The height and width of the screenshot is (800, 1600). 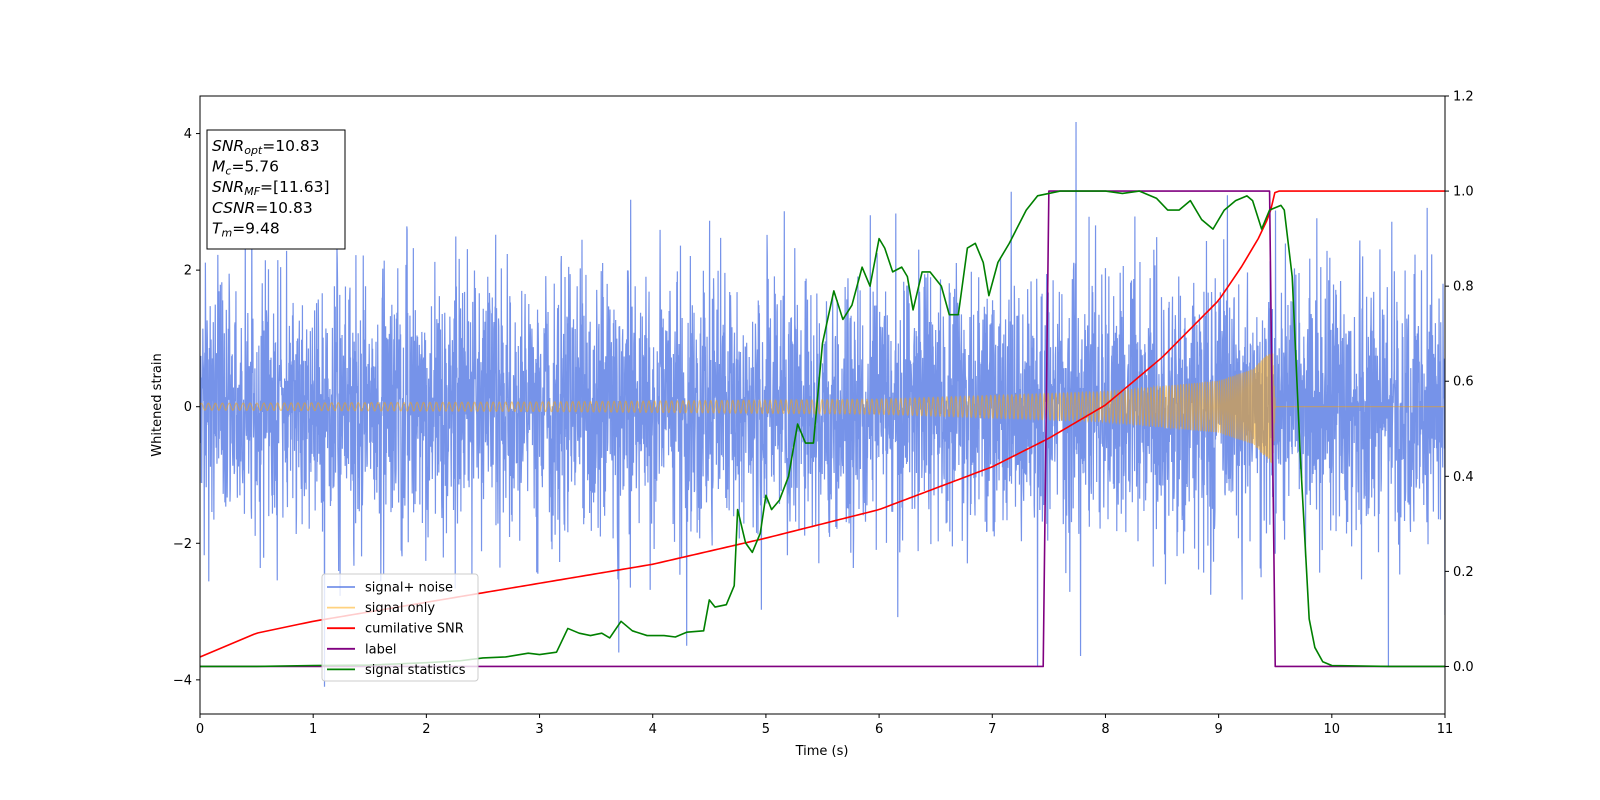 I want to click on y-right-tick-label: 0.6, so click(x=1463, y=382).